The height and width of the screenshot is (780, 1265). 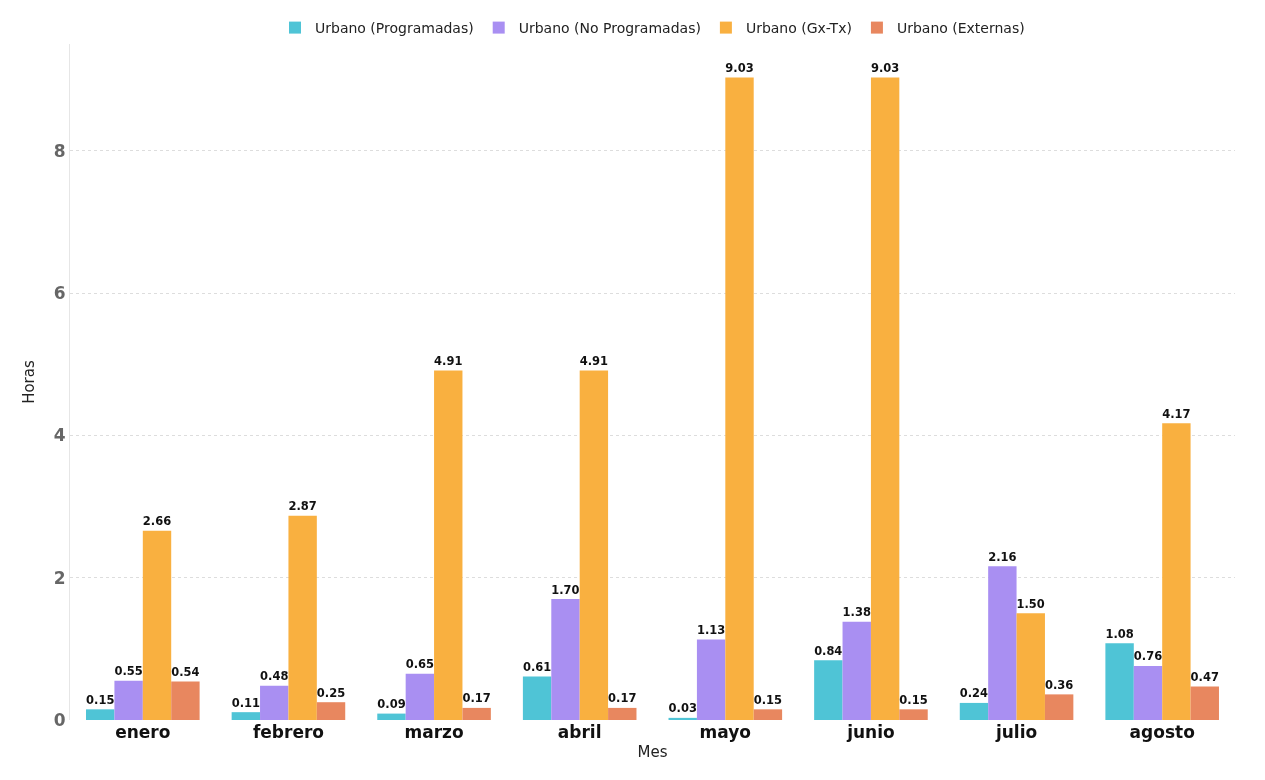 What do you see at coordinates (302, 506) in the screenshot?
I see `data-label: 2.87` at bounding box center [302, 506].